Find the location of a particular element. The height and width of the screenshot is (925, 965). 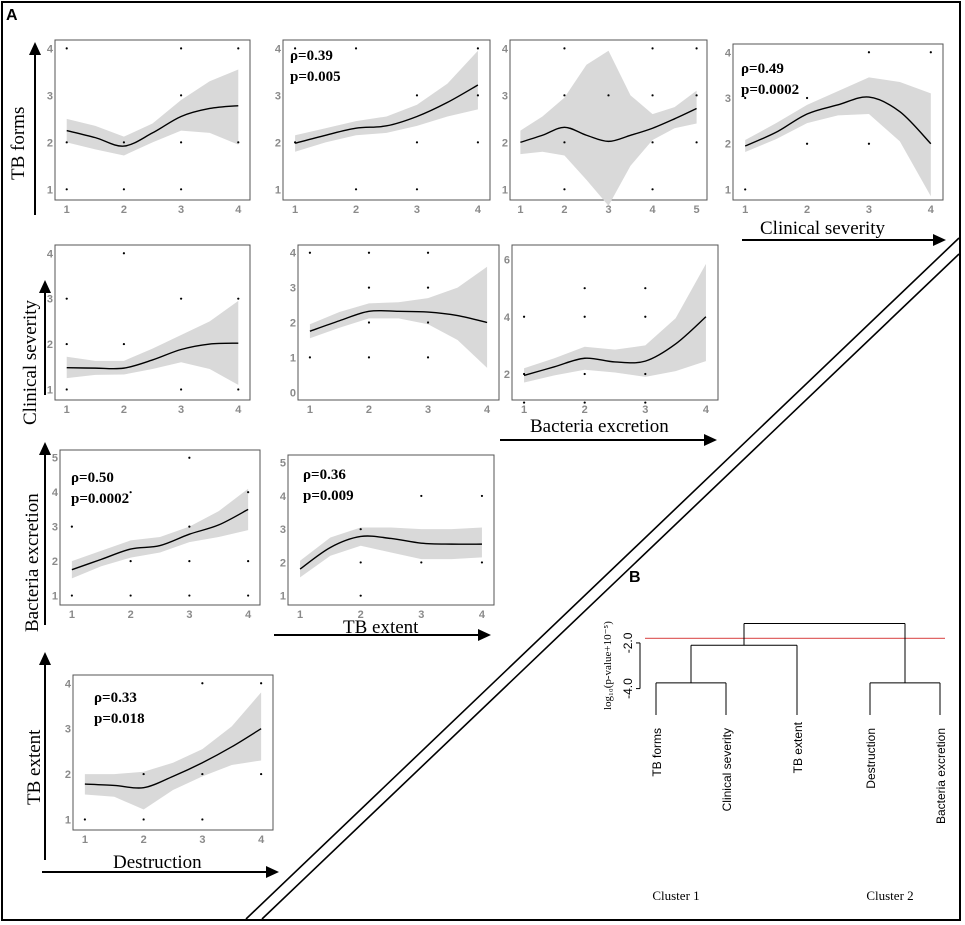

y-tick-label: 6 is located at coordinates (507, 261).